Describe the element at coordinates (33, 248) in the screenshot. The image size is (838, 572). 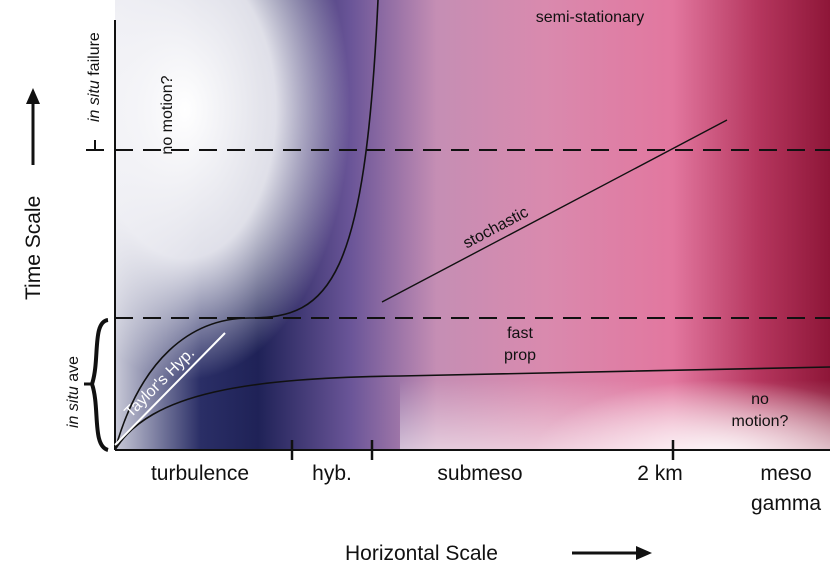
I see `y-axis-title: Time Scale` at that location.